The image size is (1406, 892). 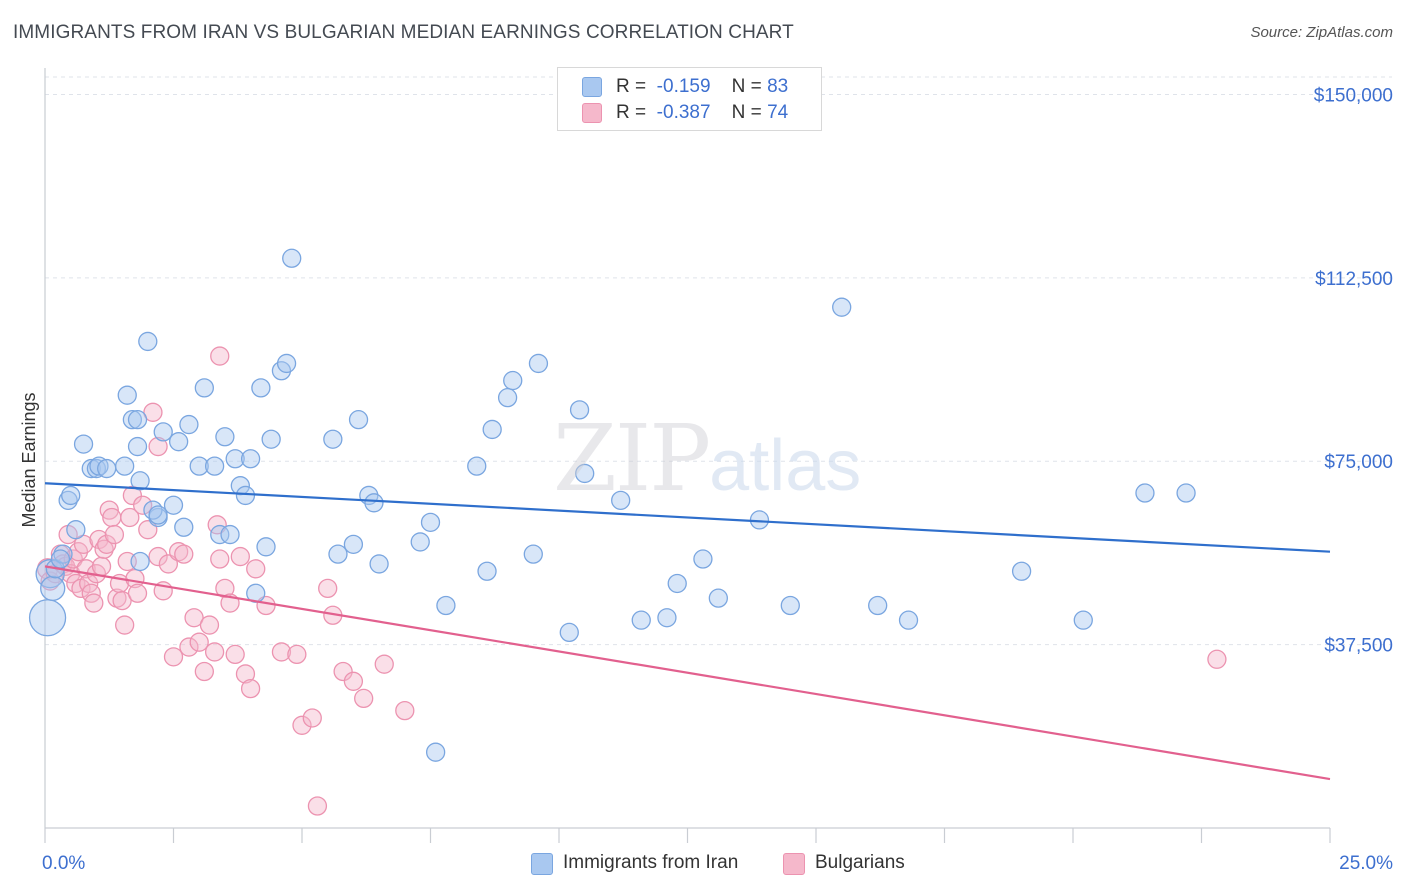 I want to click on y-tick-label: $75,000, so click(x=1358, y=462).